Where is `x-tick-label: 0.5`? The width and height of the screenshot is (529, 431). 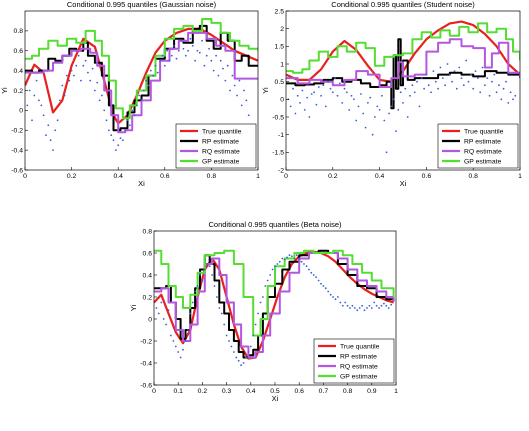 x-tick-label: 0.5 is located at coordinates (275, 391).